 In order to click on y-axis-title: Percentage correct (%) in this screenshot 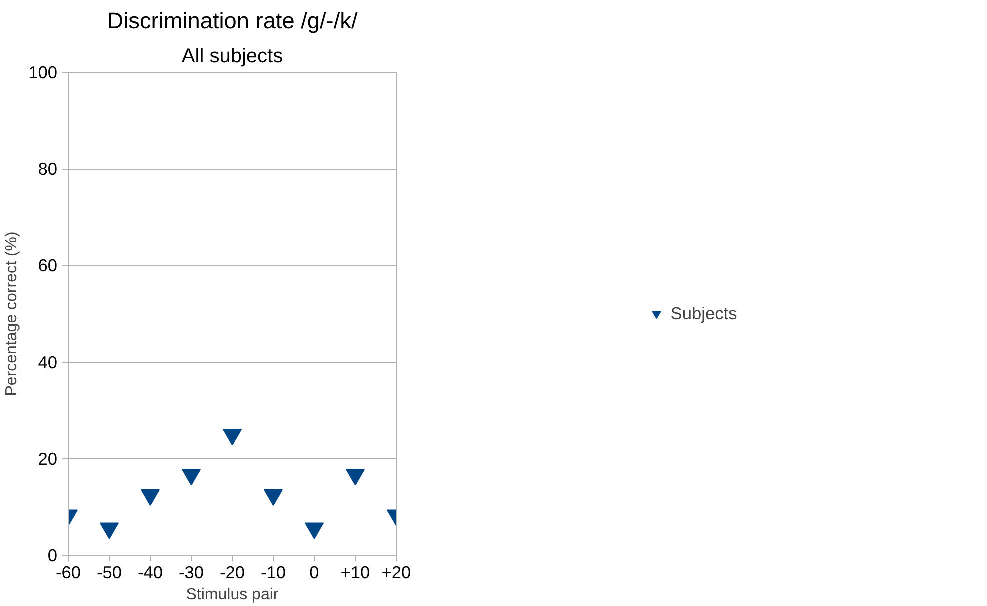, I will do `click(12, 314)`.